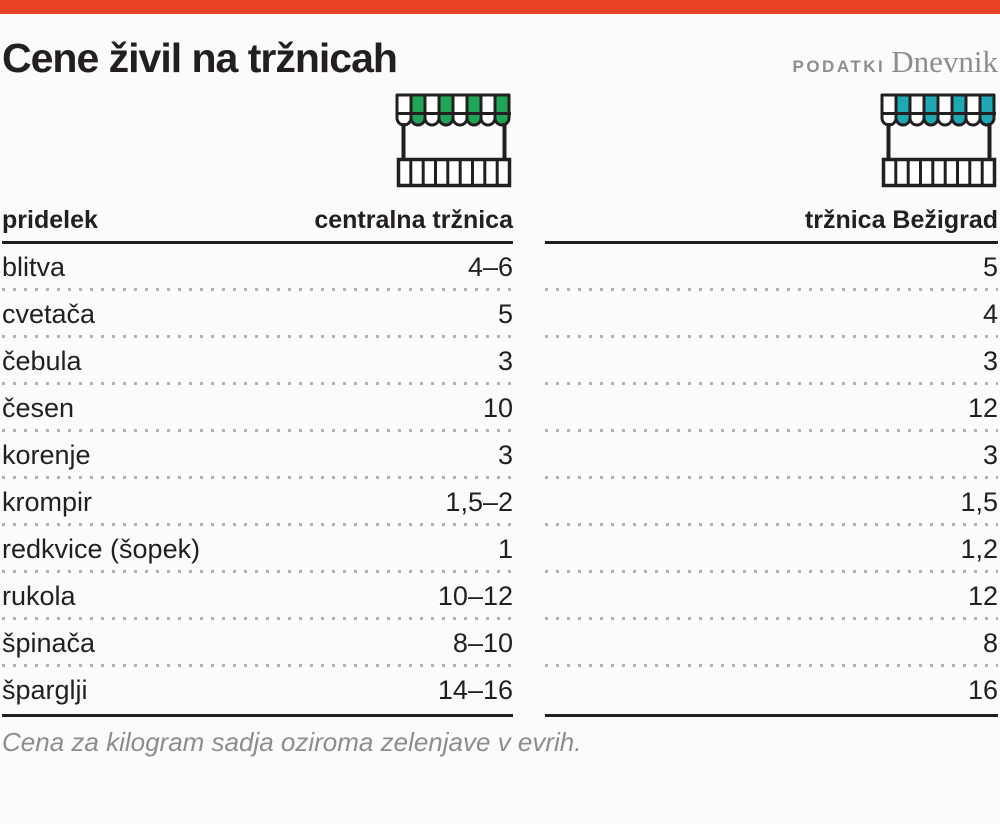 Image resolution: width=1000 pixels, height=824 pixels. Describe the element at coordinates (939, 140) in the screenshot. I see `market-stall-icon-bezigrad` at that location.